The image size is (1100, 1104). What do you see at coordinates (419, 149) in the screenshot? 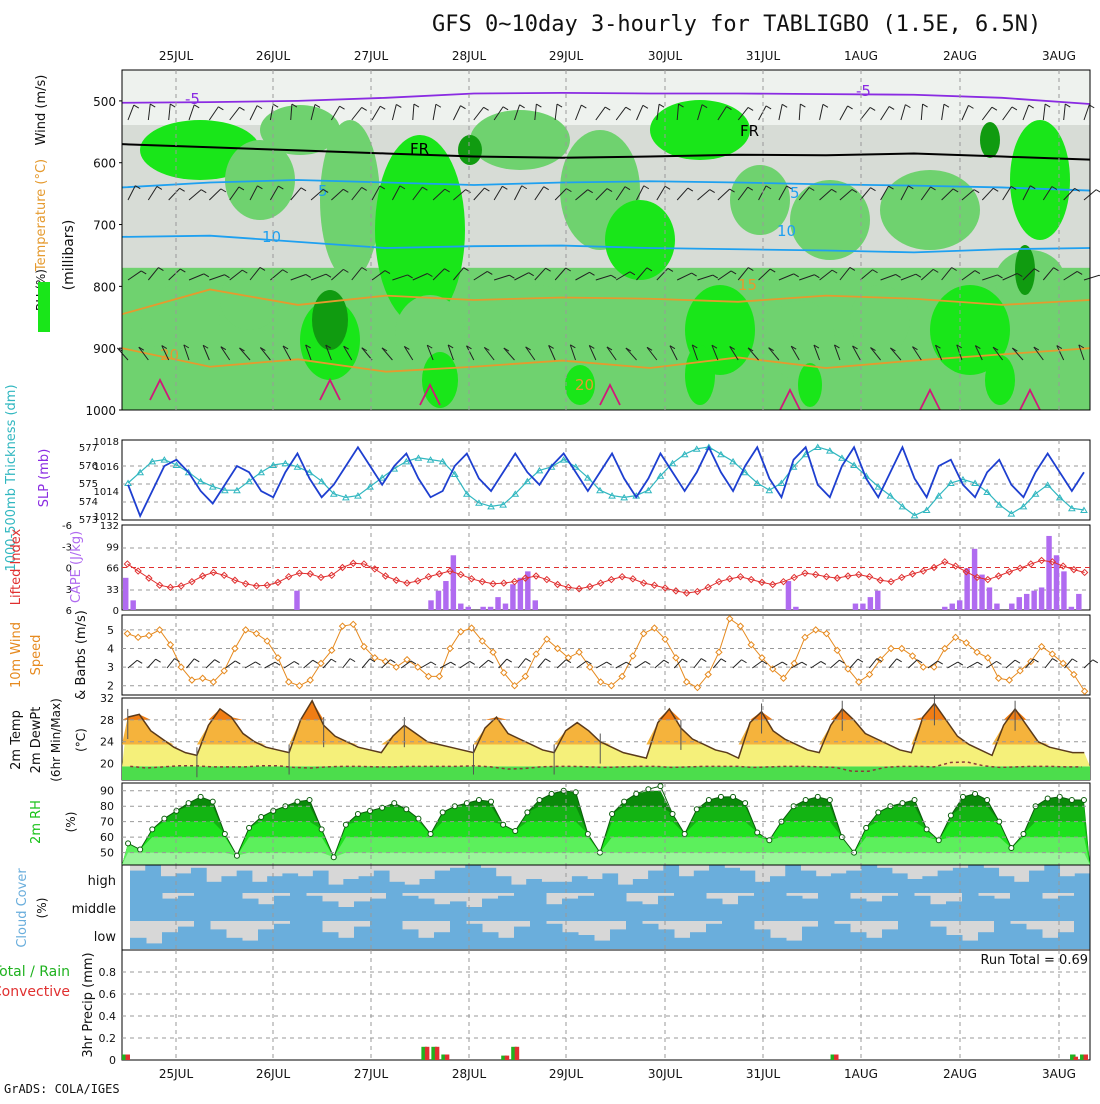
I see `contour-label-2: FR` at bounding box center [419, 149].